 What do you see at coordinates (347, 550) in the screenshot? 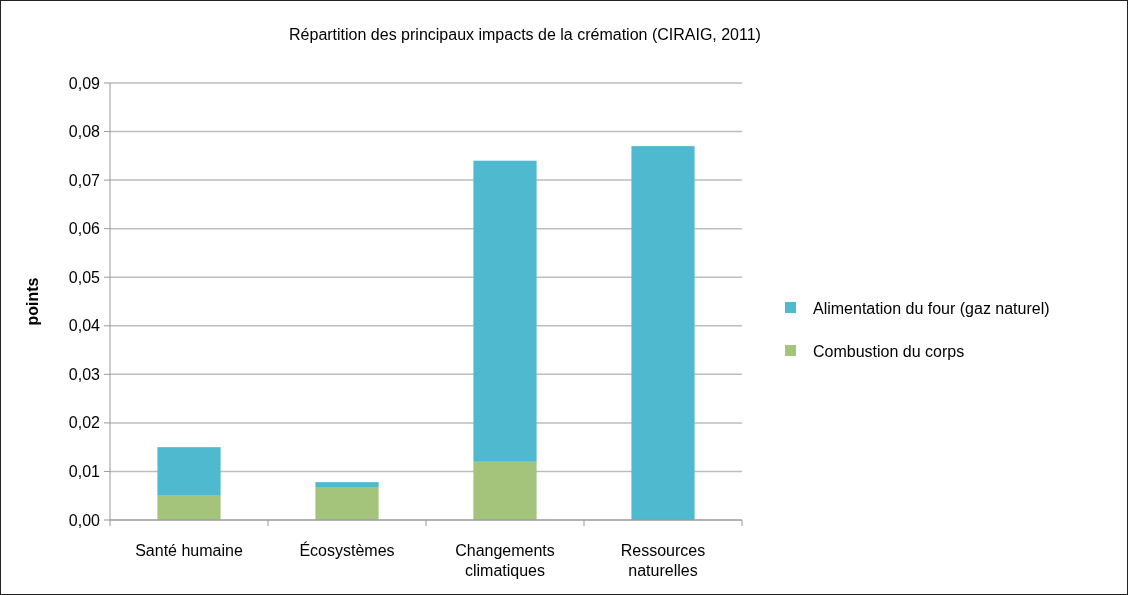
I see `x-tick-label: Écosystèmes` at bounding box center [347, 550].